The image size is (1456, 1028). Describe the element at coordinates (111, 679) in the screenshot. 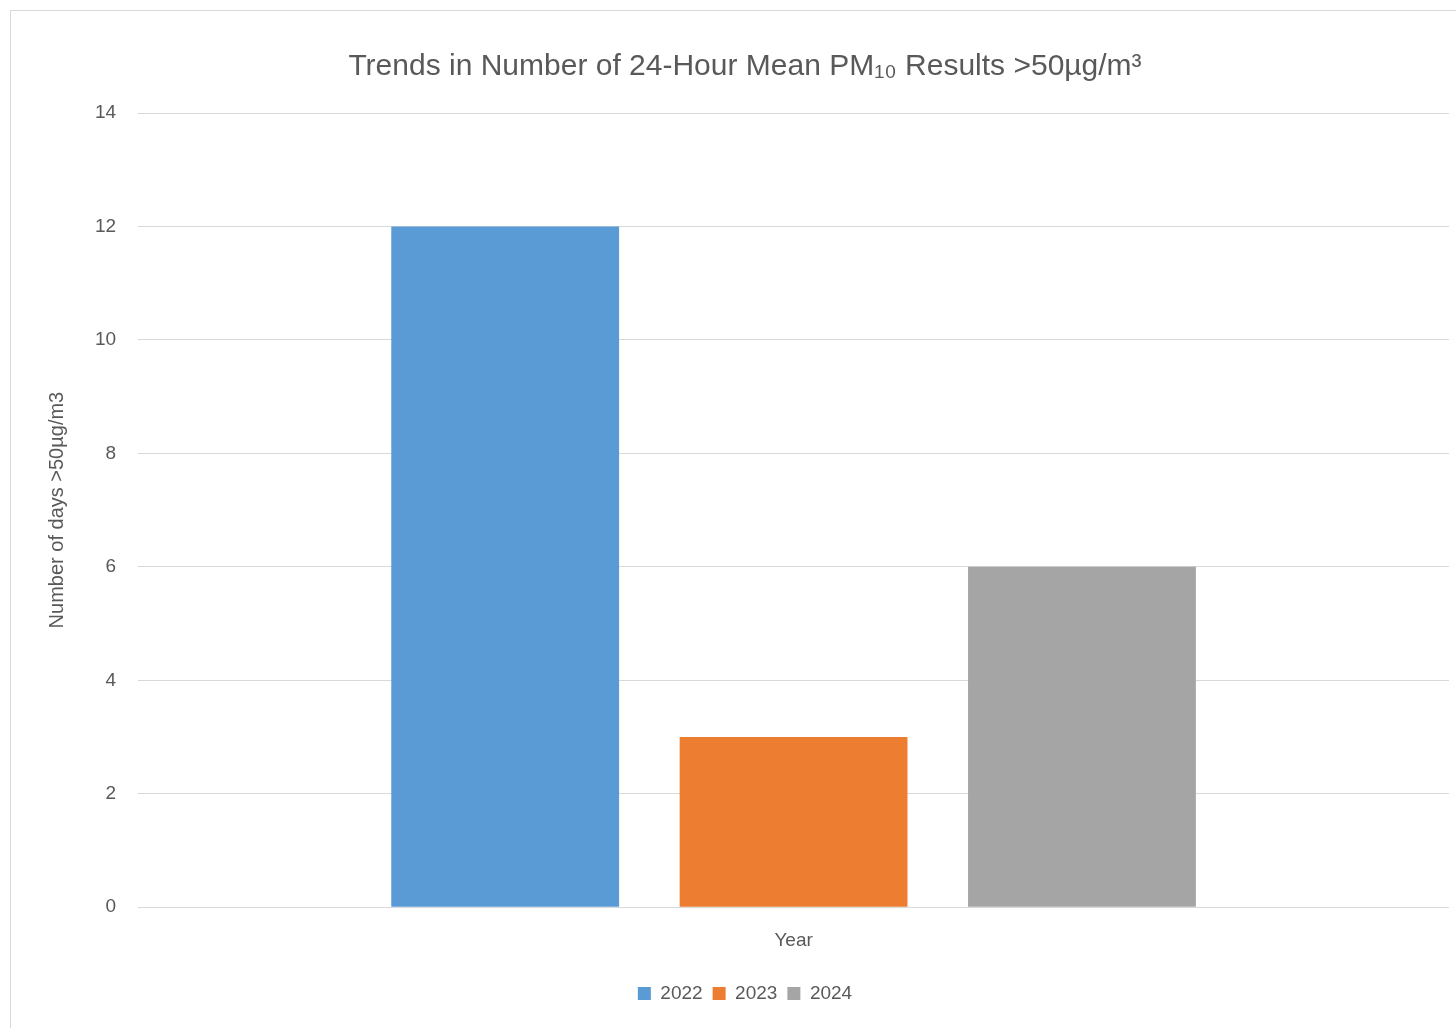

I see `y-tick-label: 4` at that location.